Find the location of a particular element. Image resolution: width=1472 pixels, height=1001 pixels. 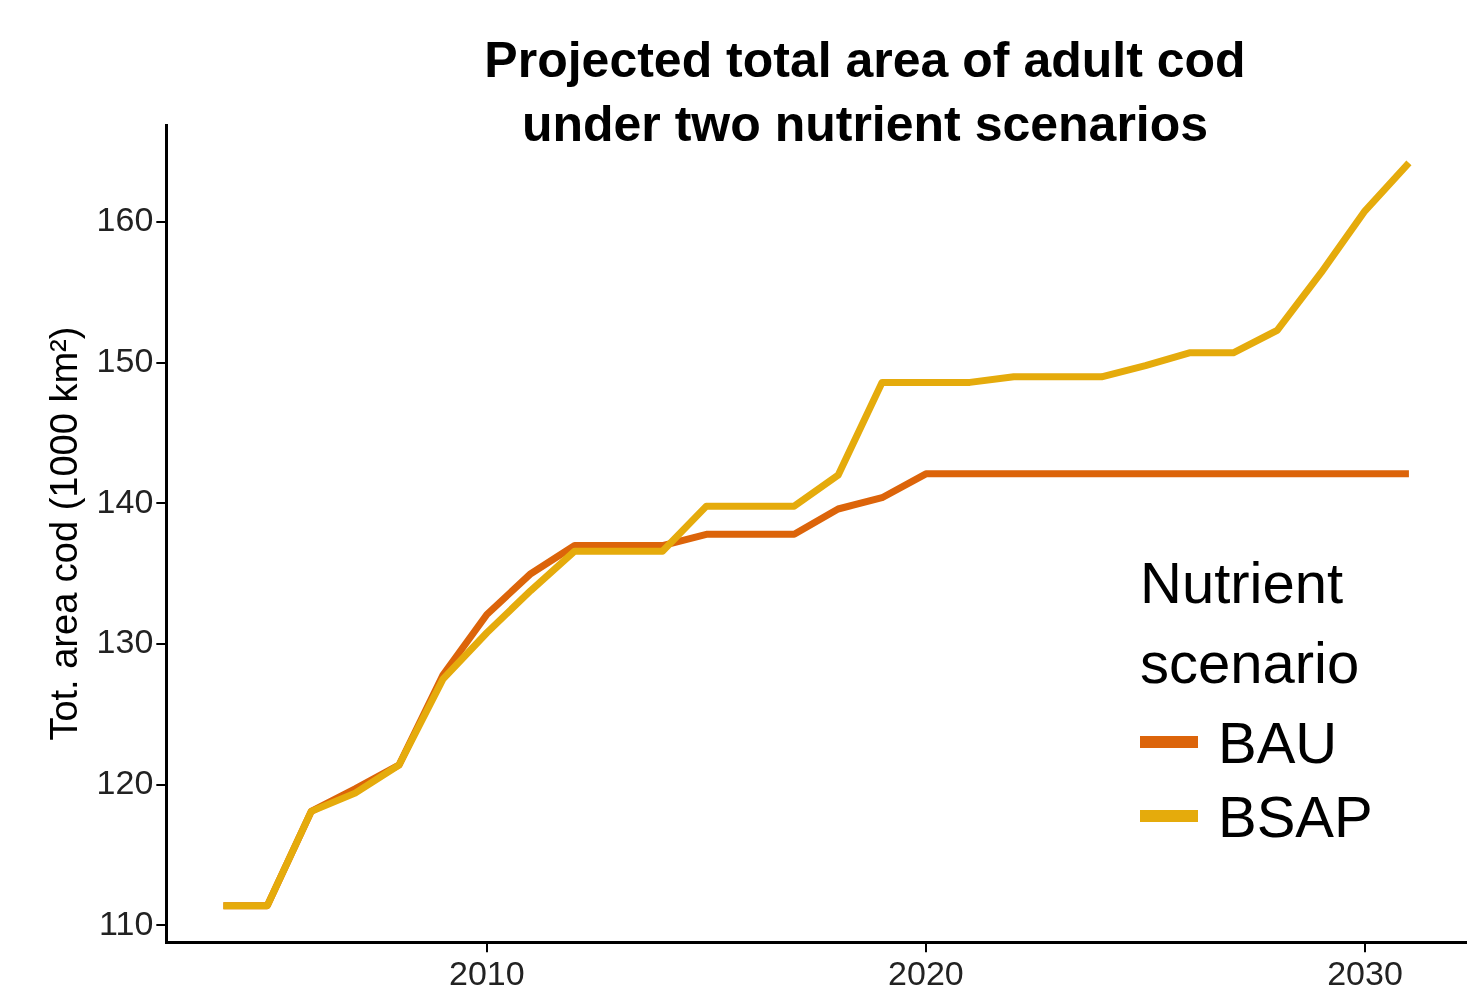

y-tick-label: 130 is located at coordinates (125, 641).